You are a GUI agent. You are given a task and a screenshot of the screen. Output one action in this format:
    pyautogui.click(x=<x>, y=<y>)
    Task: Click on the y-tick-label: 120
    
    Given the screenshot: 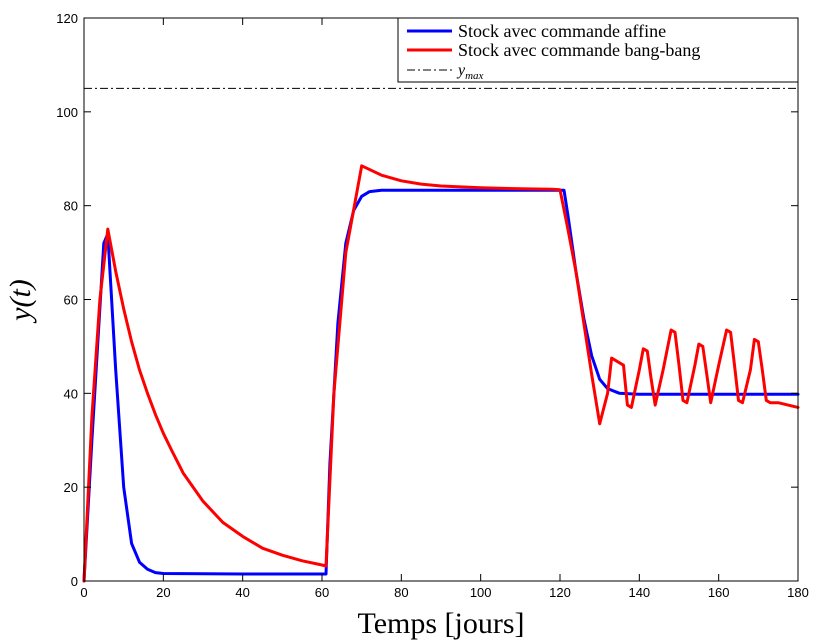 What is the action you would take?
    pyautogui.click(x=67, y=18)
    